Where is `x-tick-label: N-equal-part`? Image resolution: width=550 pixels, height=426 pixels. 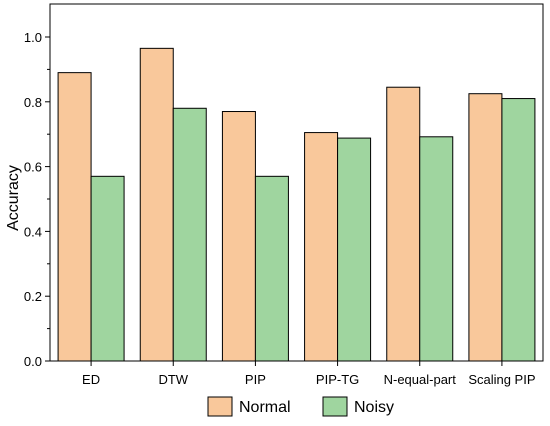
x-tick-label: N-equal-part is located at coordinates (420, 379).